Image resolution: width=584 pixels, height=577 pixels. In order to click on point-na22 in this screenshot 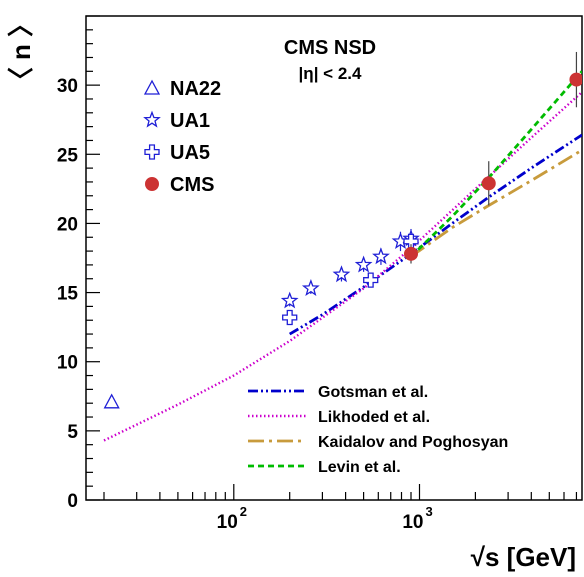, I will do `click(111, 401)`.